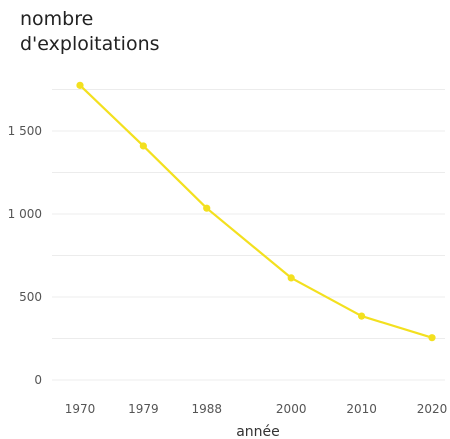 This screenshot has height=439, width=450. Describe the element at coordinates (258, 431) in the screenshot. I see `x-axis-title: année` at that location.